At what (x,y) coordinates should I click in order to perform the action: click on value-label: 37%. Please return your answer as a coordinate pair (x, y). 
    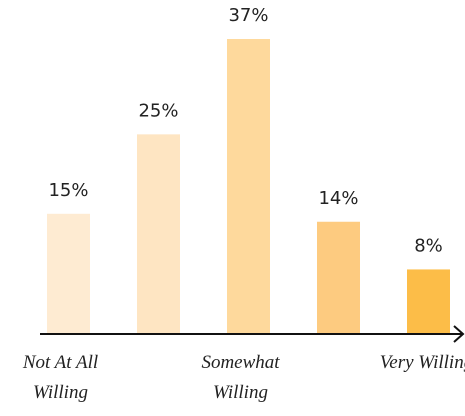
    Looking at the image, I should click on (248, 15).